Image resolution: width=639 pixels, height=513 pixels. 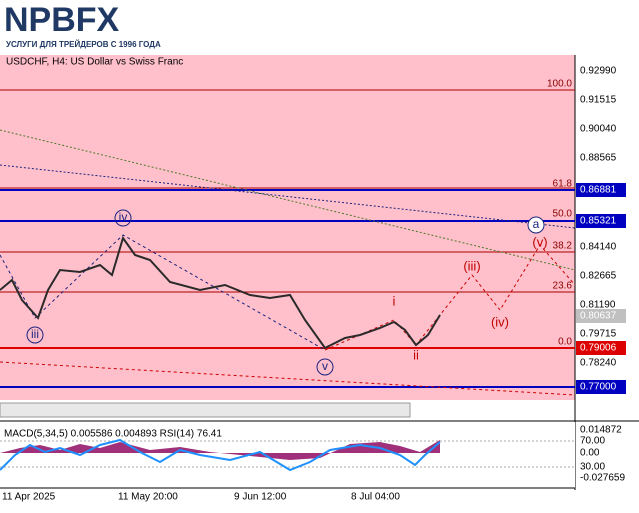 What do you see at coordinates (29, 497) in the screenshot?
I see `time-label: 11 Apr 2025` at bounding box center [29, 497].